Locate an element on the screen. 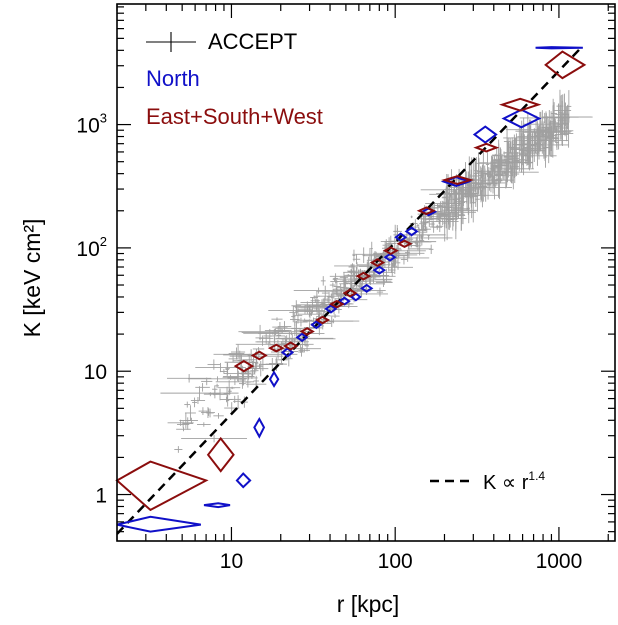  y-axis-label: K [keV cm²] is located at coordinates (32, 278).